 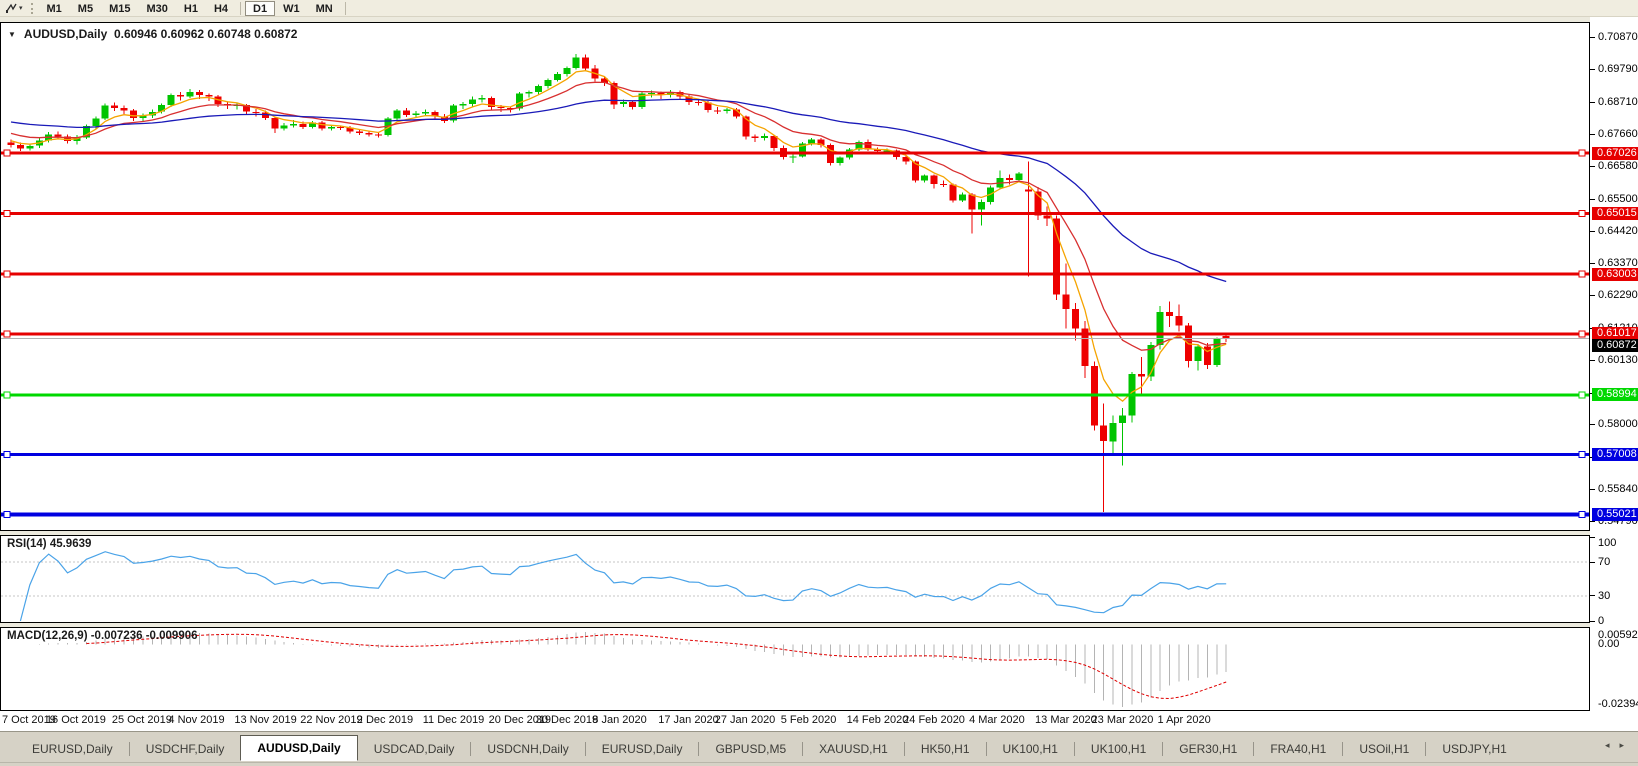 What do you see at coordinates (877, 720) in the screenshot?
I see `date-tick-label: 14 Feb 2020` at bounding box center [877, 720].